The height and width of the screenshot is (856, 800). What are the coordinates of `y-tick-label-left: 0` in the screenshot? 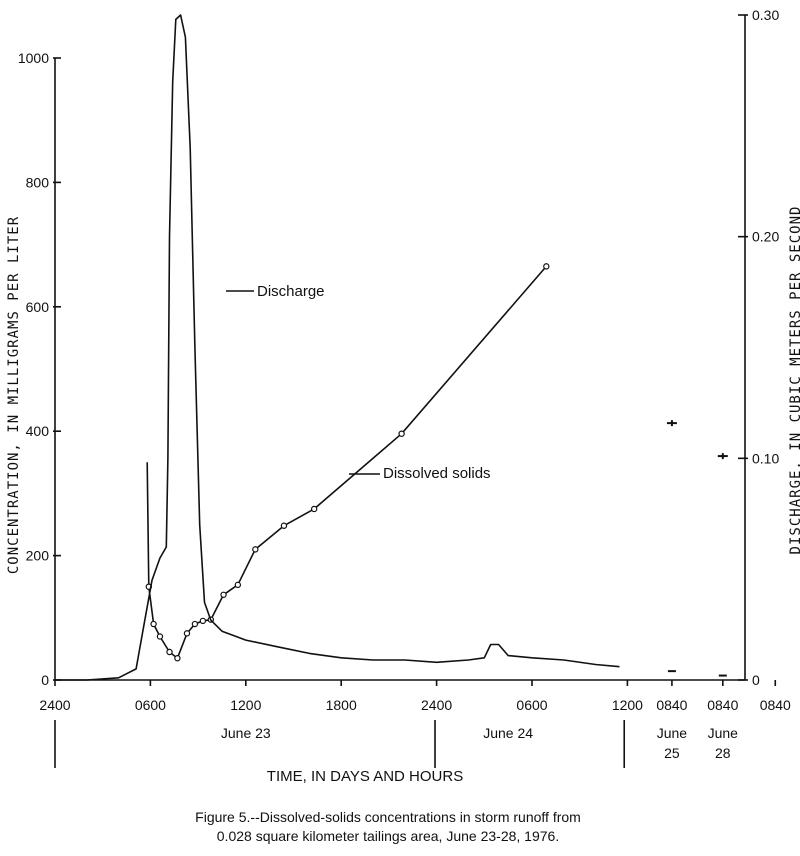 It's located at (45, 680).